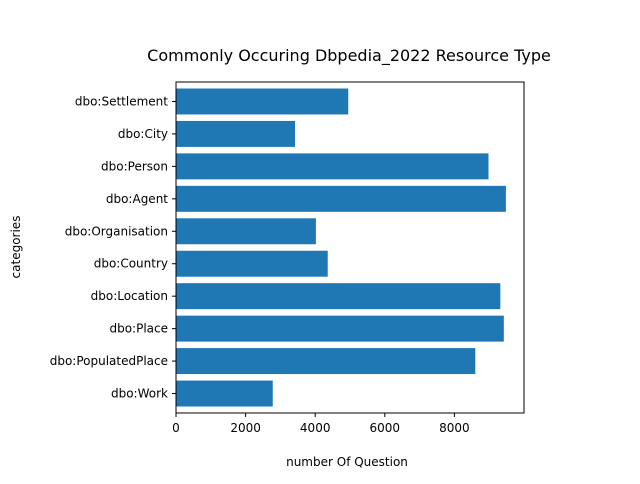  Describe the element at coordinates (262, 101) in the screenshot. I see `bar-dbo-settlement` at that location.